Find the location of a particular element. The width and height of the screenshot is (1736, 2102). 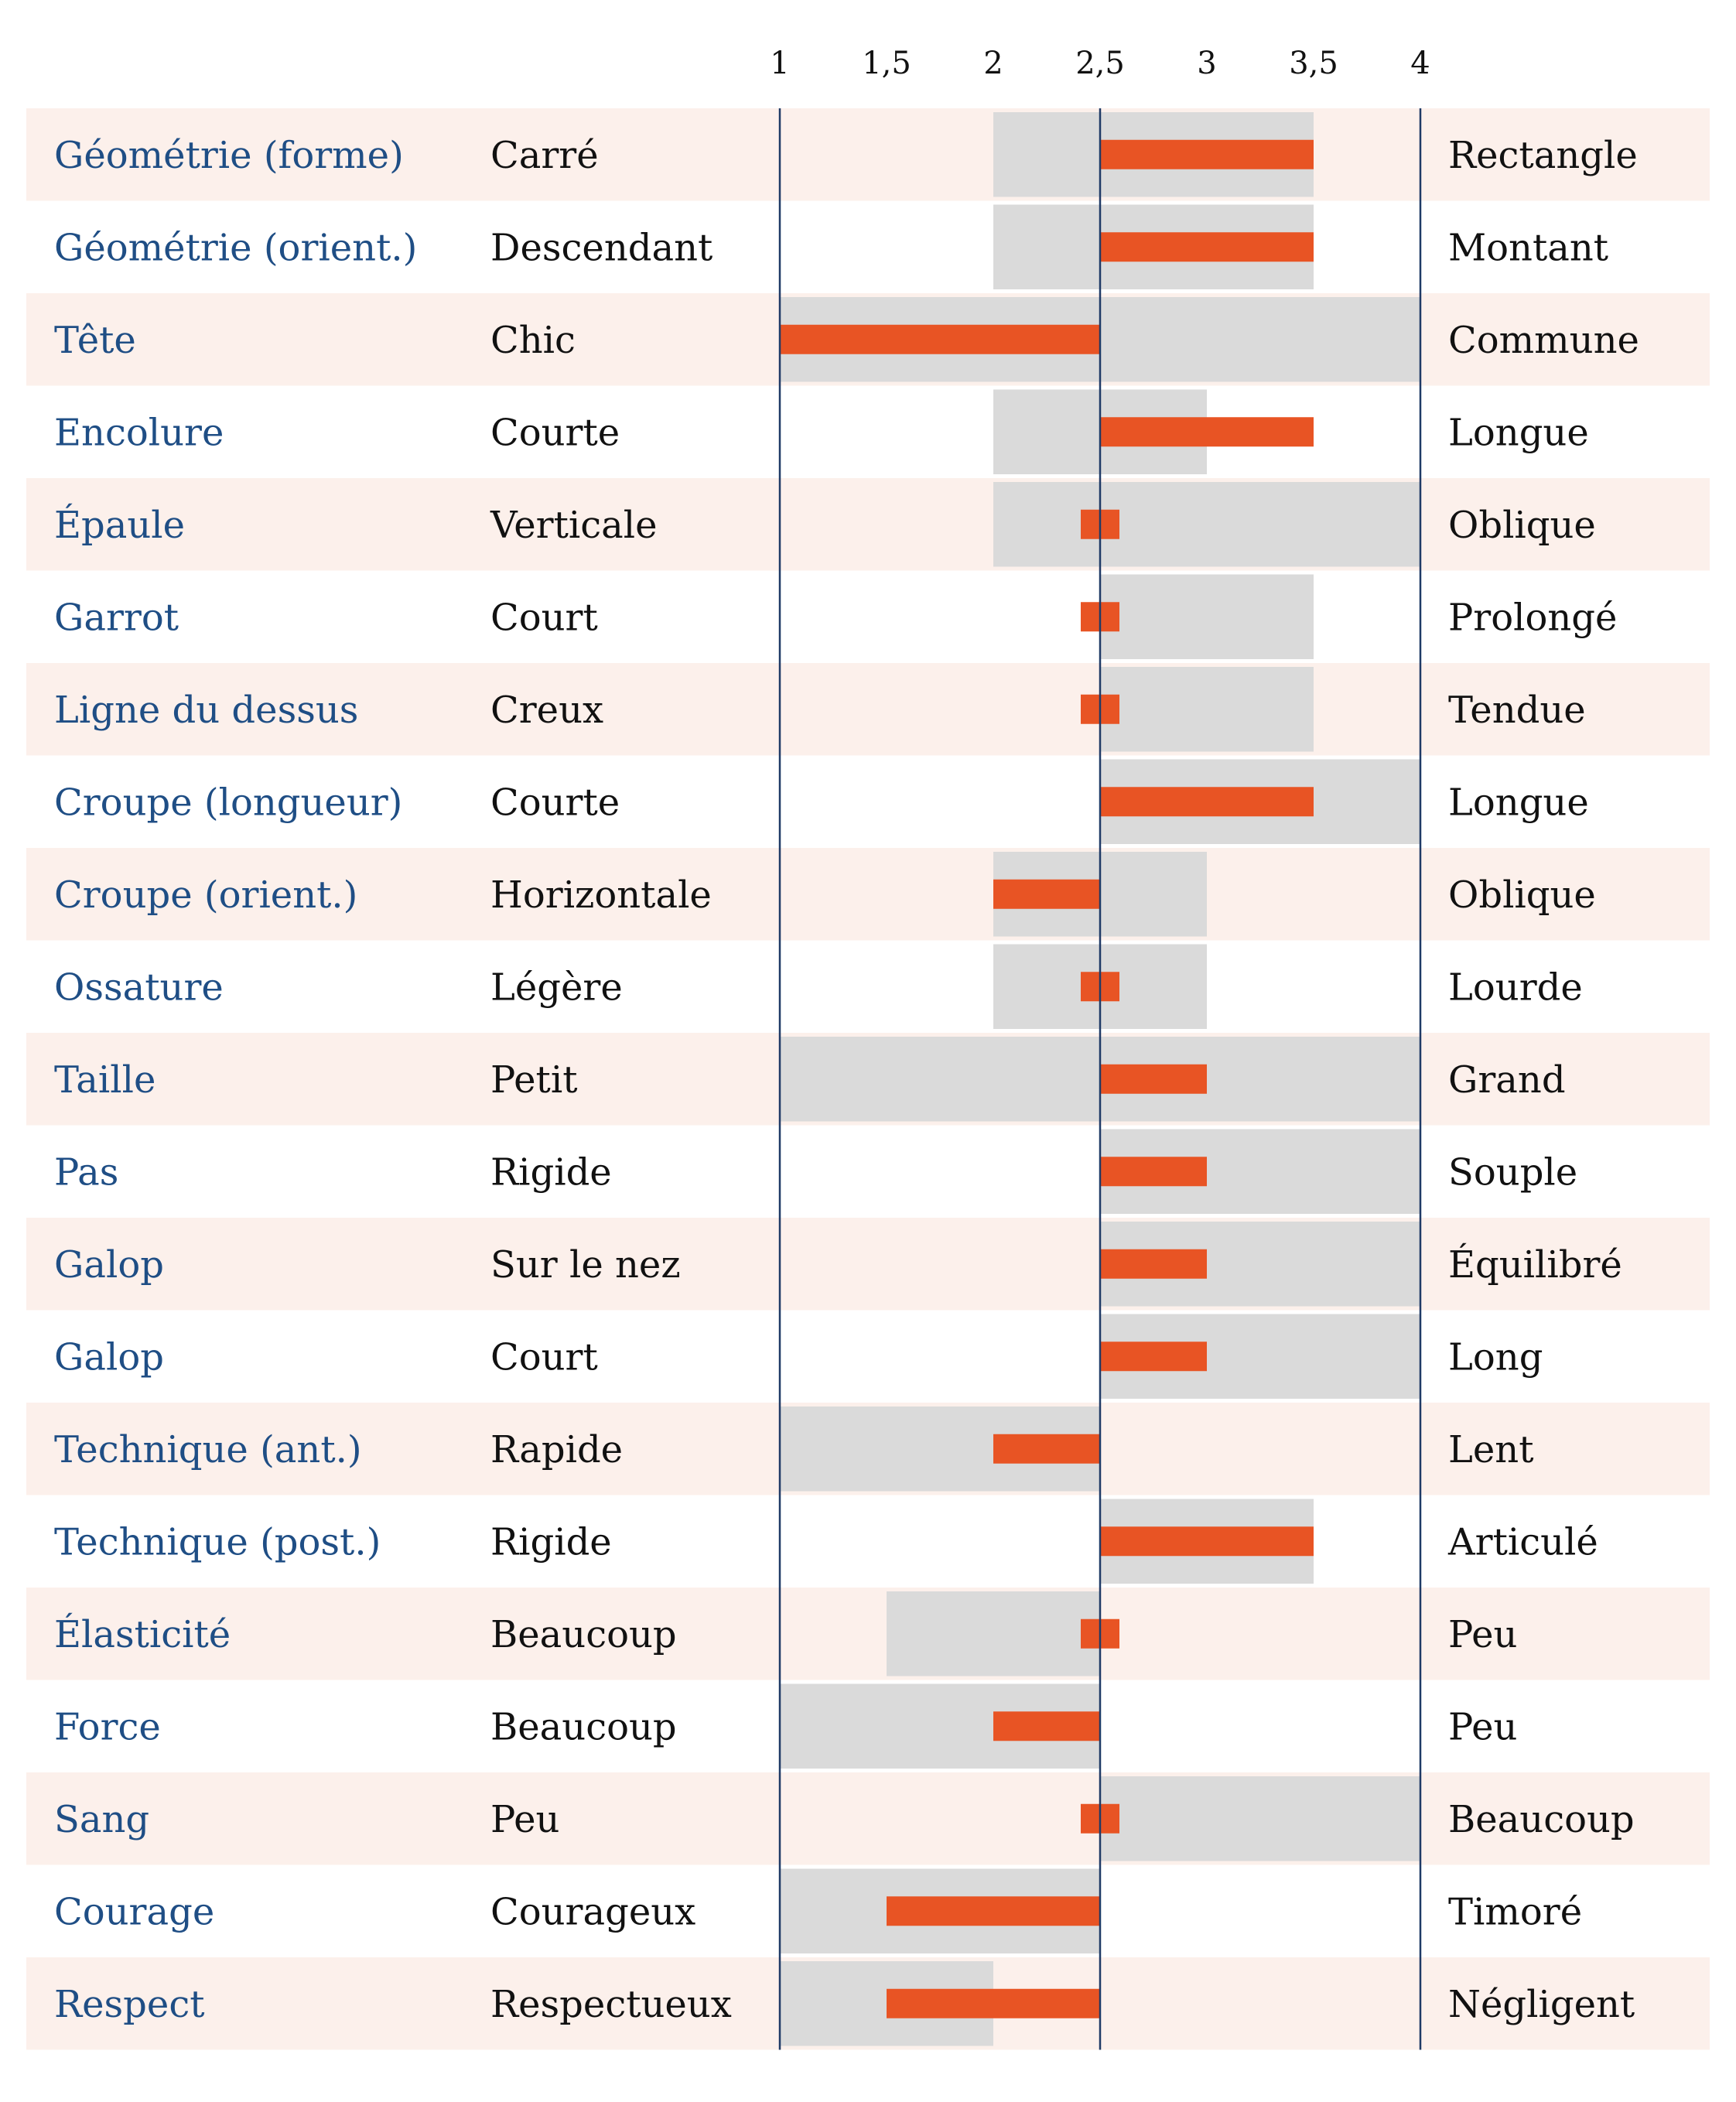

high-end-label: Grand is located at coordinates (1507, 1080).